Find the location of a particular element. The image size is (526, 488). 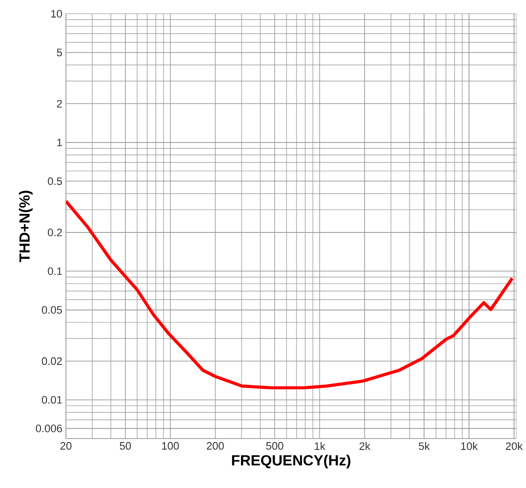

x-tick-label: 20k is located at coordinates (514, 446).